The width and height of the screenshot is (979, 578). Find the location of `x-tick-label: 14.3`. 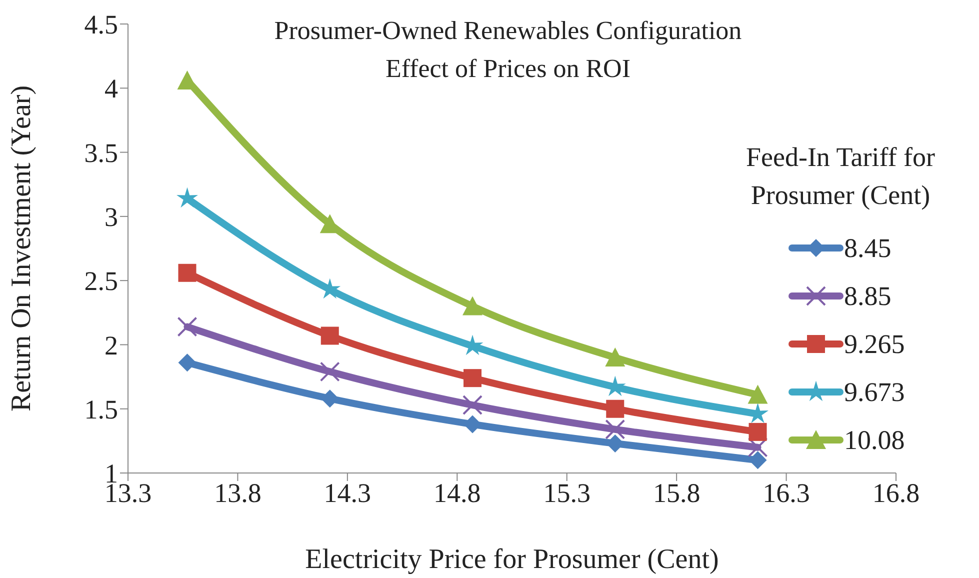

x-tick-label: 14.3 is located at coordinates (348, 493).